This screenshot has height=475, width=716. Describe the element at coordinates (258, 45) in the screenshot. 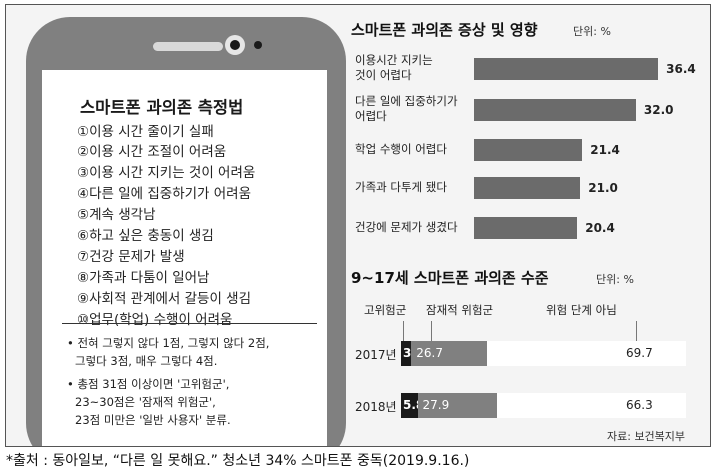

I see `phone-sensor` at that location.